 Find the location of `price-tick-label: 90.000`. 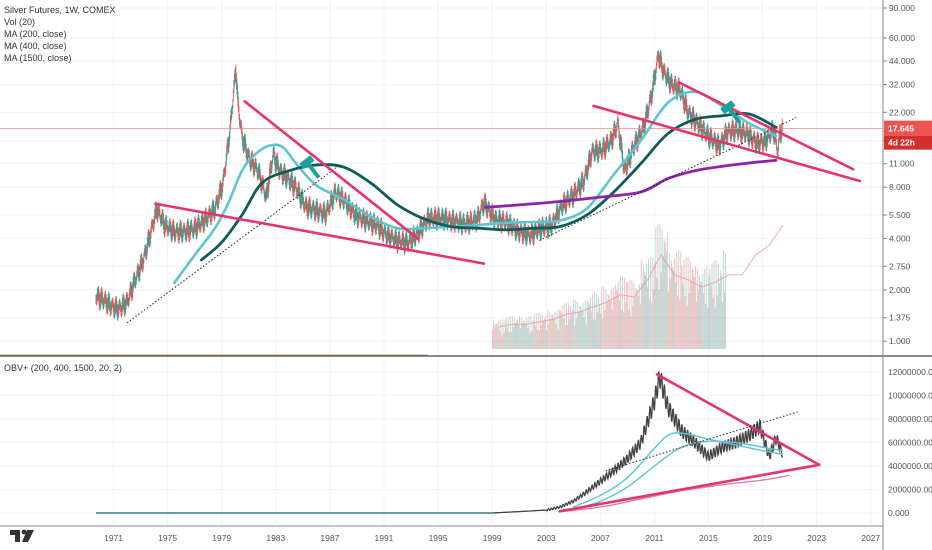

price-tick-label: 90.000 is located at coordinates (902, 8).